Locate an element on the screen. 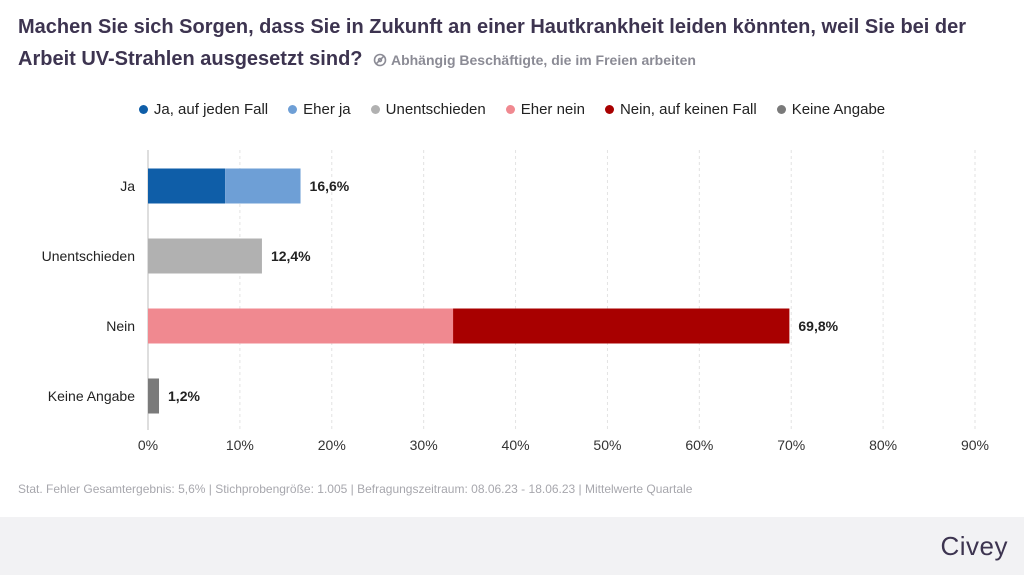 The width and height of the screenshot is (1024, 575). data-label: 69,8% is located at coordinates (818, 326).